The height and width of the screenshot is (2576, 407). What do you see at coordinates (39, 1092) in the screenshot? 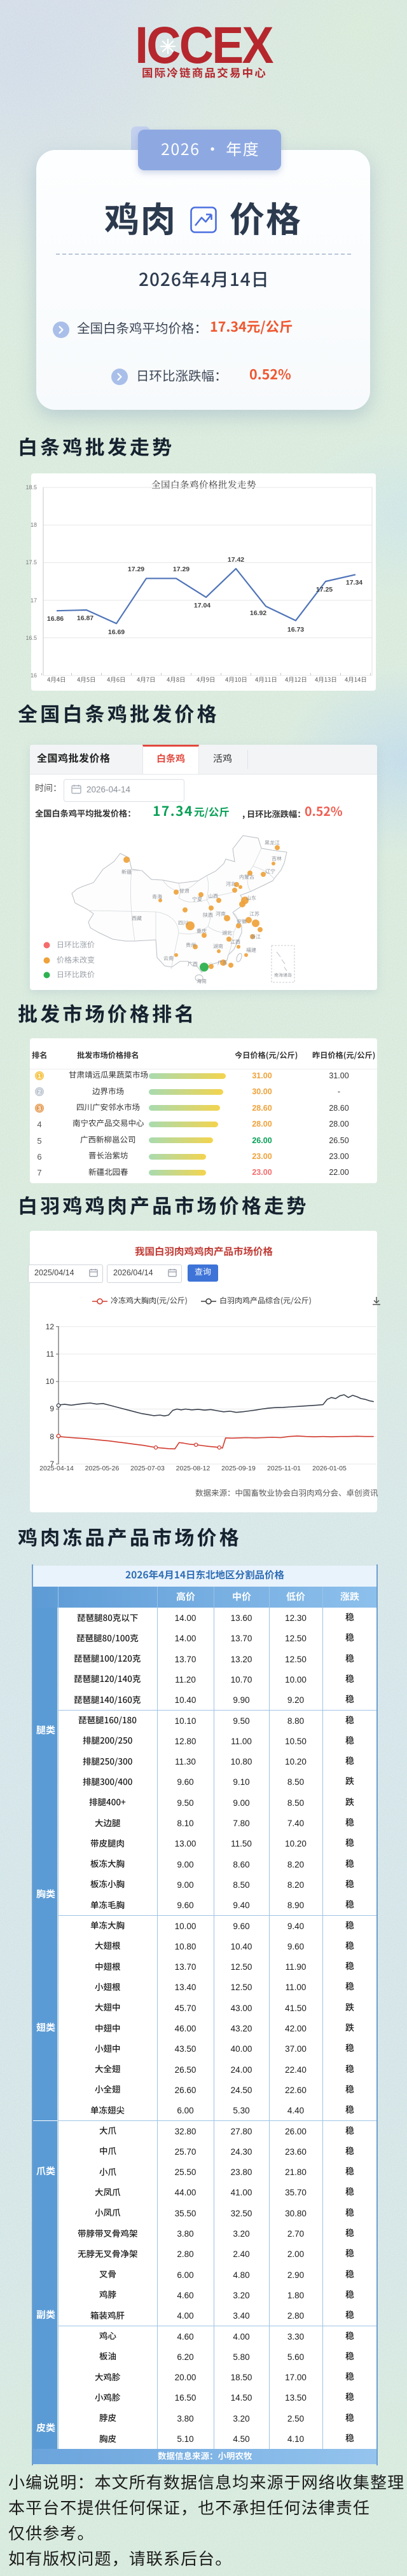
I see `svg-text: 2` at bounding box center [39, 1092].